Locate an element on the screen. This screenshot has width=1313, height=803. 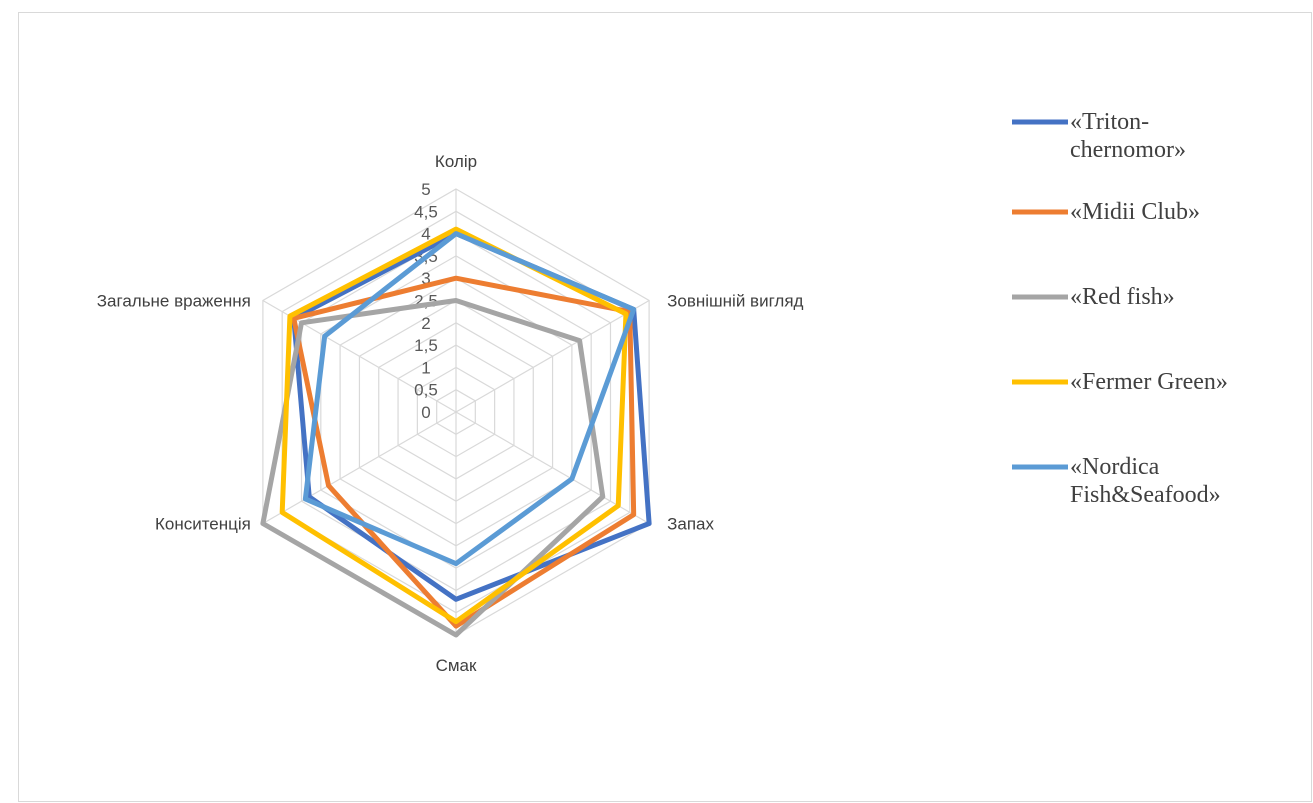
category-label: Загальне враження is located at coordinates (174, 301).